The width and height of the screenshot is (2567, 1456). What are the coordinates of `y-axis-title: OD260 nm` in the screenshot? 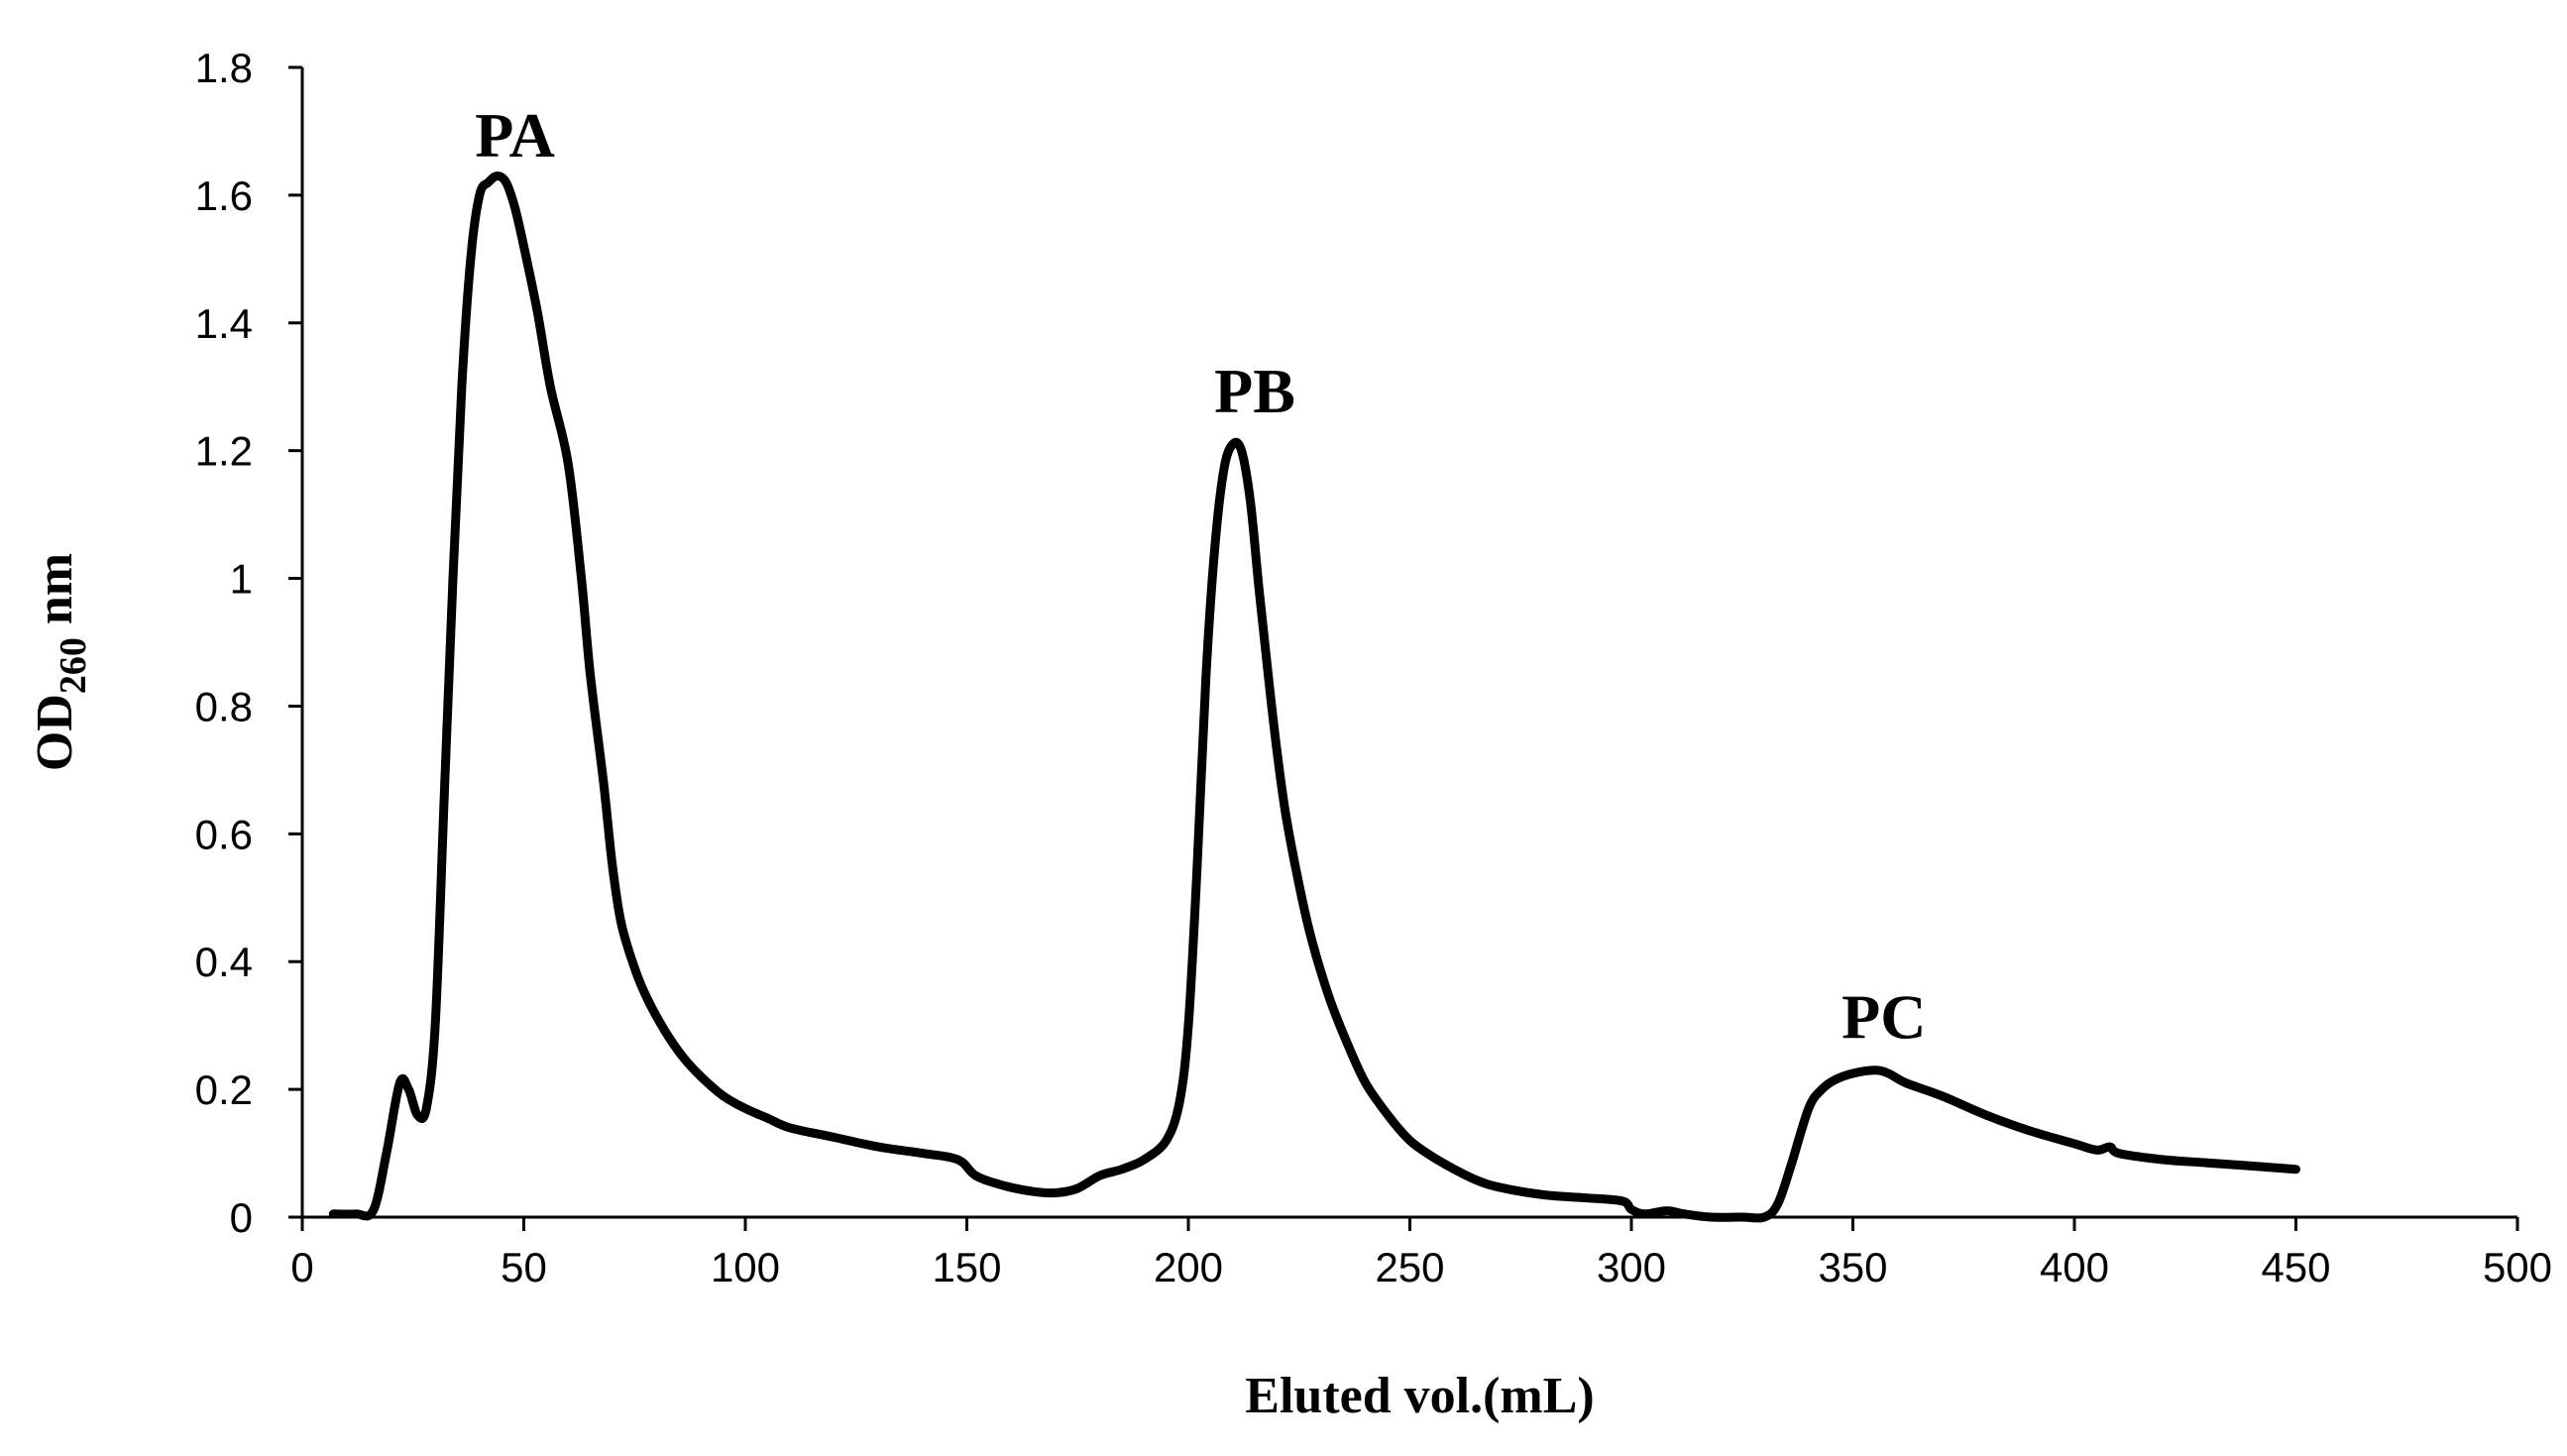 It's located at (60, 662).